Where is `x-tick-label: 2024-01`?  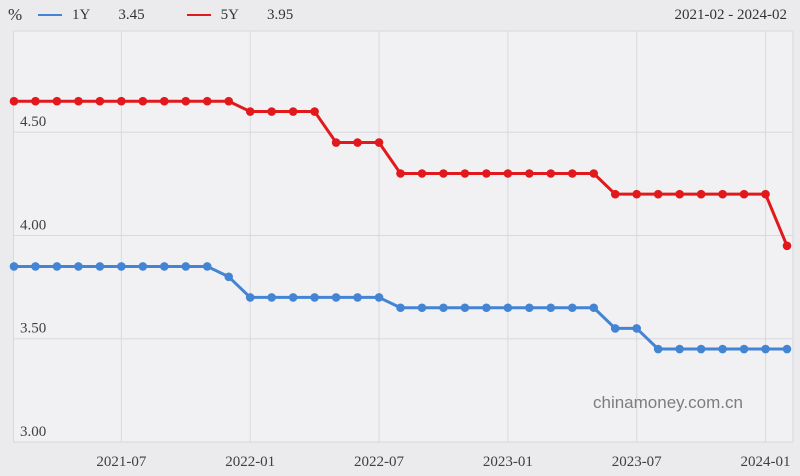
x-tick-label: 2024-01 is located at coordinates (766, 462).